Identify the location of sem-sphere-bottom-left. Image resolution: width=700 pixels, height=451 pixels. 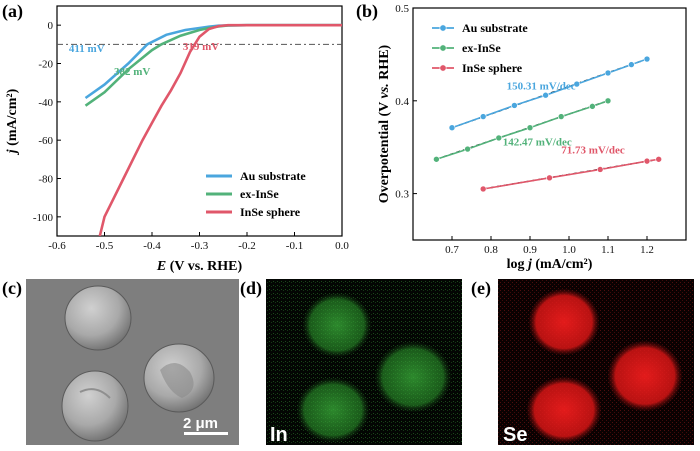
(95, 406).